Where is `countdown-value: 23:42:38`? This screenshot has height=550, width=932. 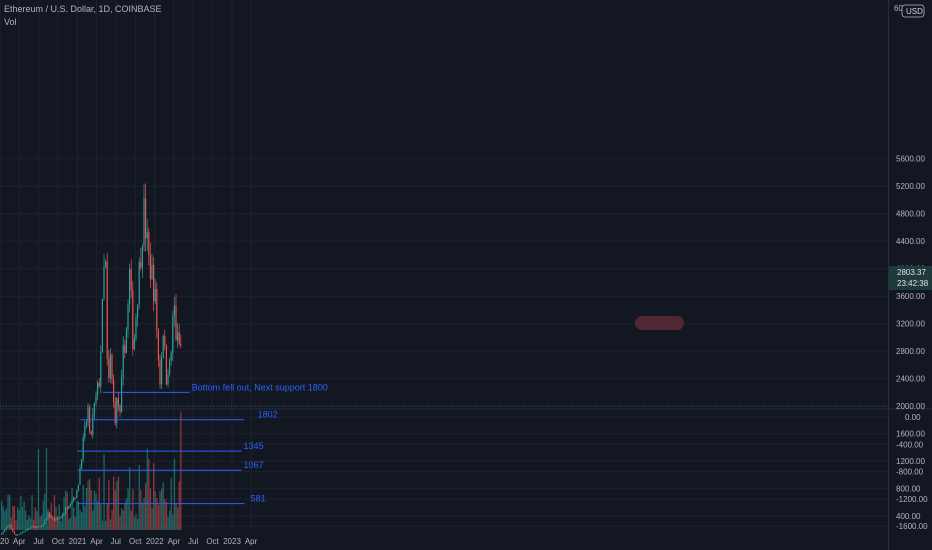 countdown-value: 23:42:38 is located at coordinates (913, 283).